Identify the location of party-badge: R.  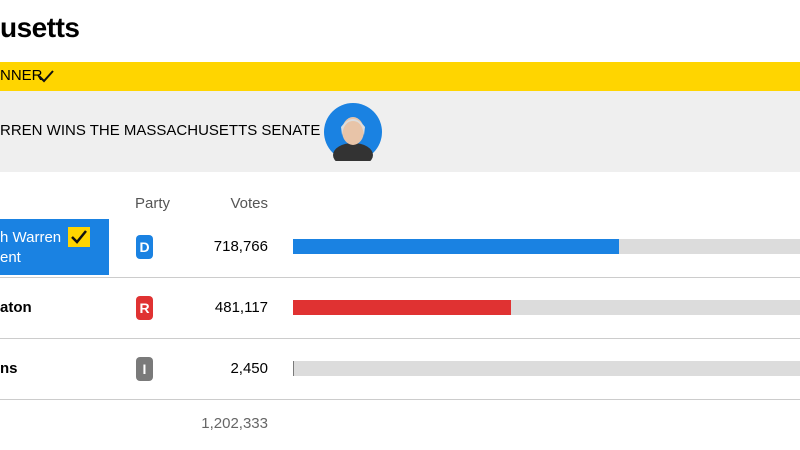
(144, 308).